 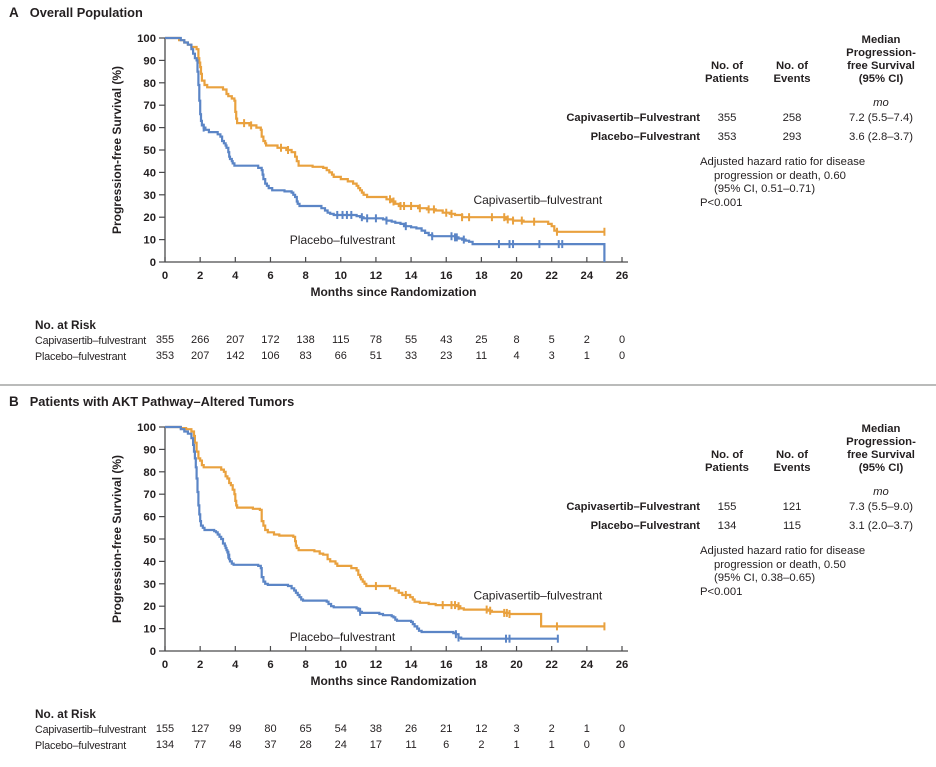 I want to click on risk-value: 12, so click(x=481, y=729).